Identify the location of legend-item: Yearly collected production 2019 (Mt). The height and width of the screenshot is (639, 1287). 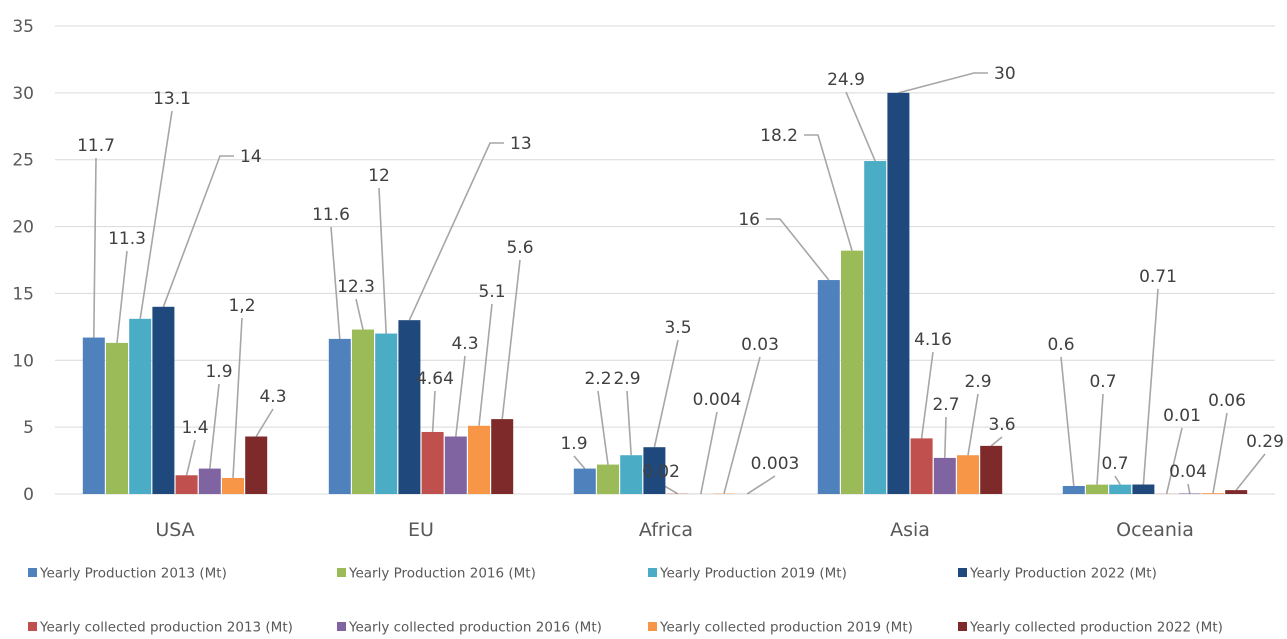
(780, 628).